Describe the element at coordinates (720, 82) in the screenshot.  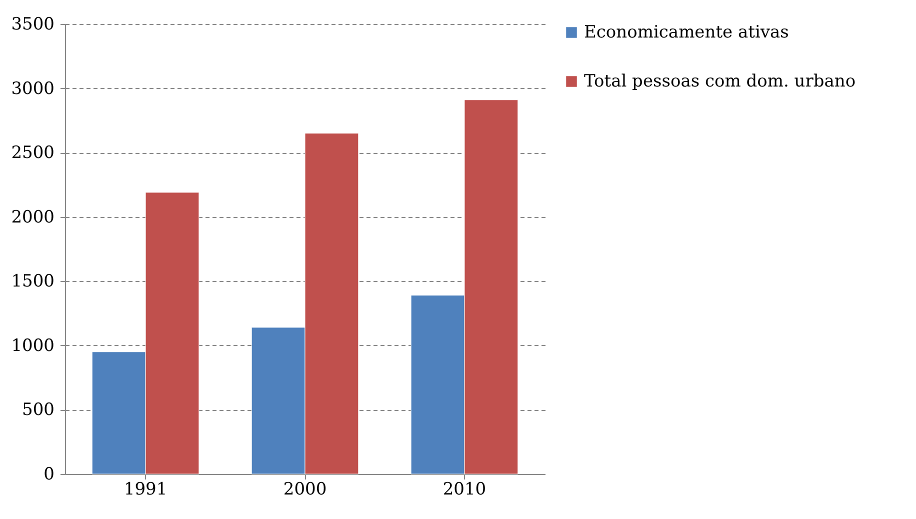
I see `legend-label: Total pessoas com dom. urbano` at that location.